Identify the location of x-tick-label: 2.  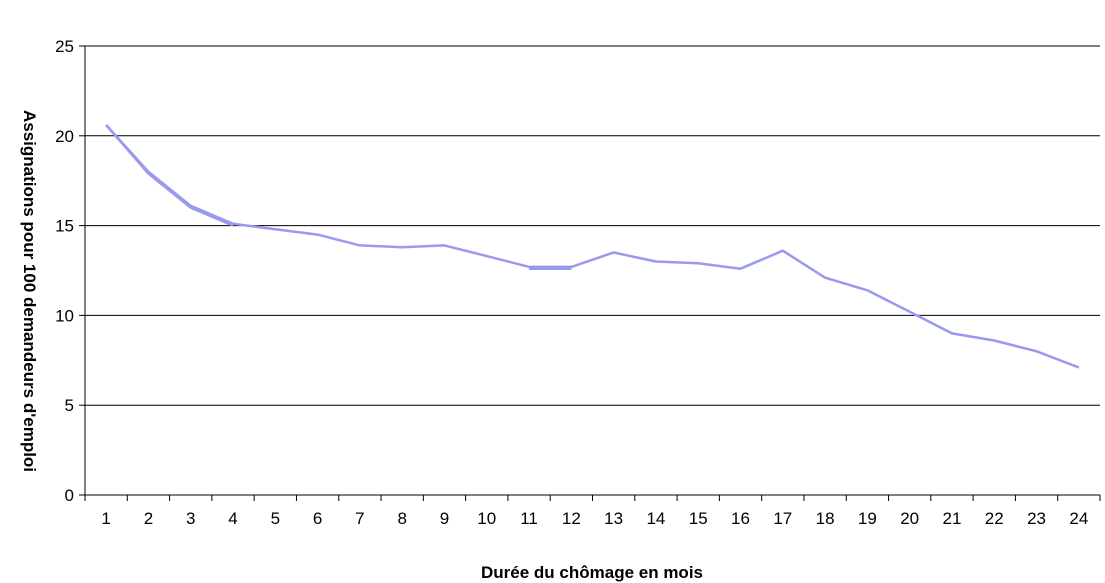
(148, 518).